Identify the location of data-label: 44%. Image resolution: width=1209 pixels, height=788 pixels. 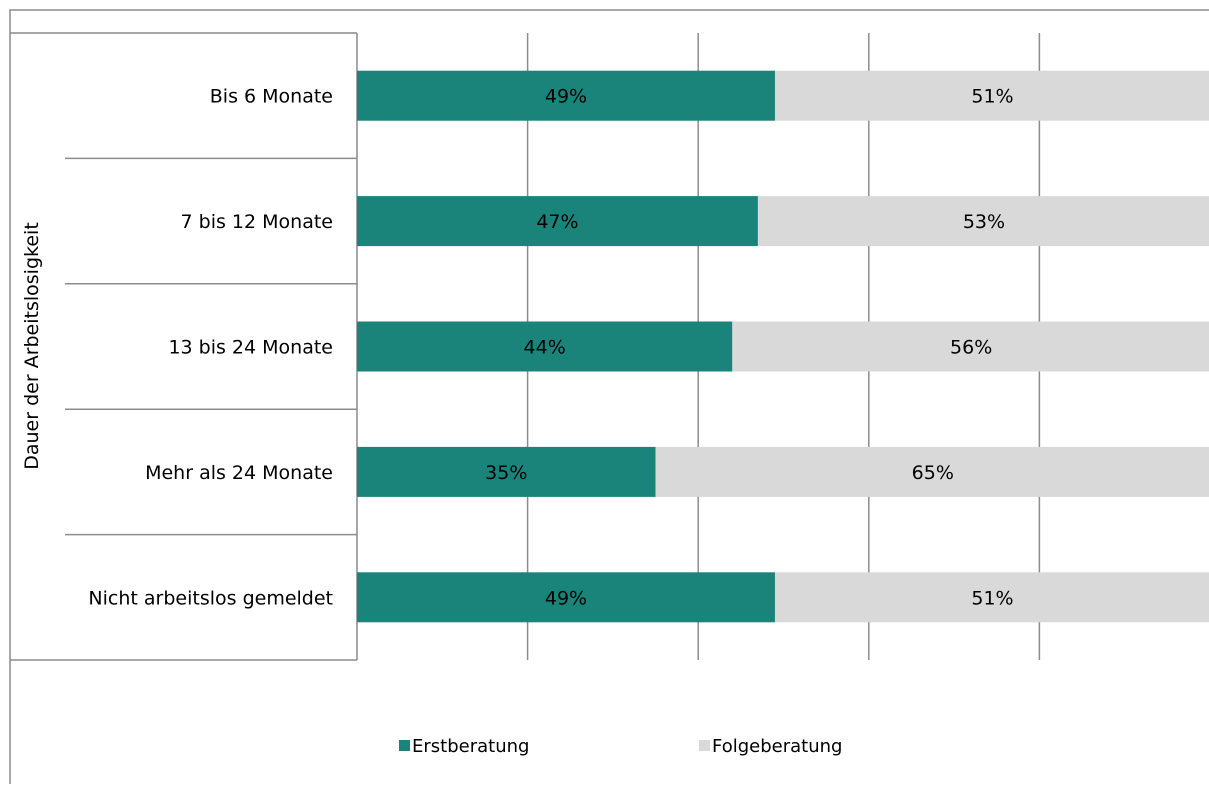
(545, 348).